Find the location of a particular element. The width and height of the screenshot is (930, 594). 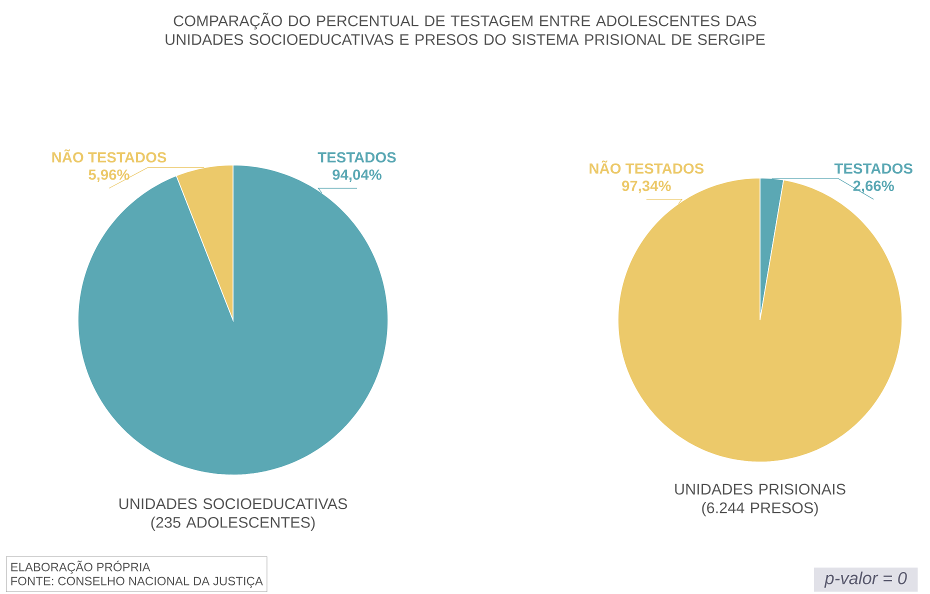

text: ELABORAÇÃO PRÓPRIA is located at coordinates (80, 567).